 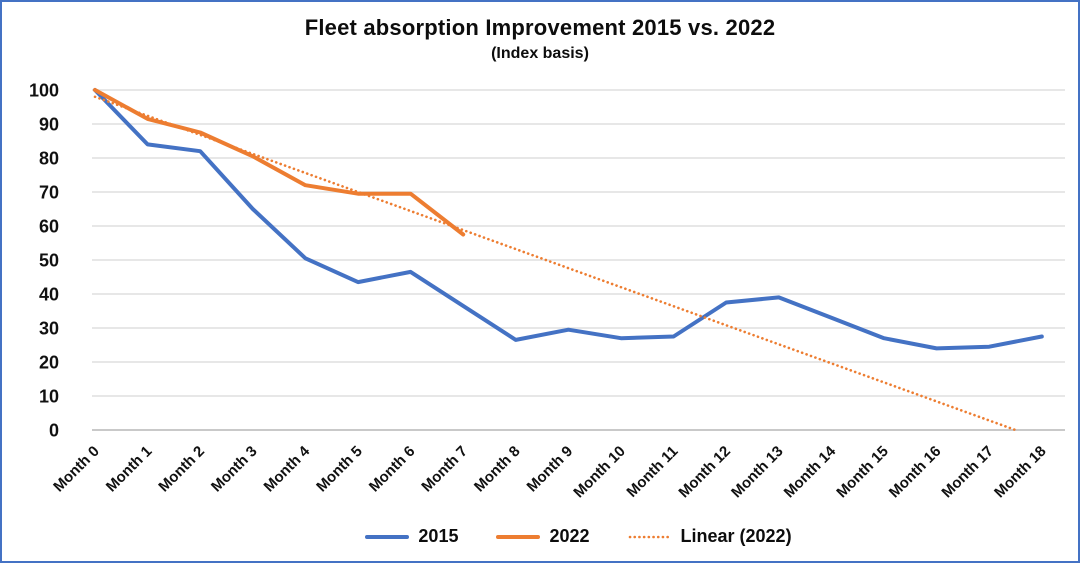 I want to click on legend-label: Linear (2022), so click(x=736, y=536).